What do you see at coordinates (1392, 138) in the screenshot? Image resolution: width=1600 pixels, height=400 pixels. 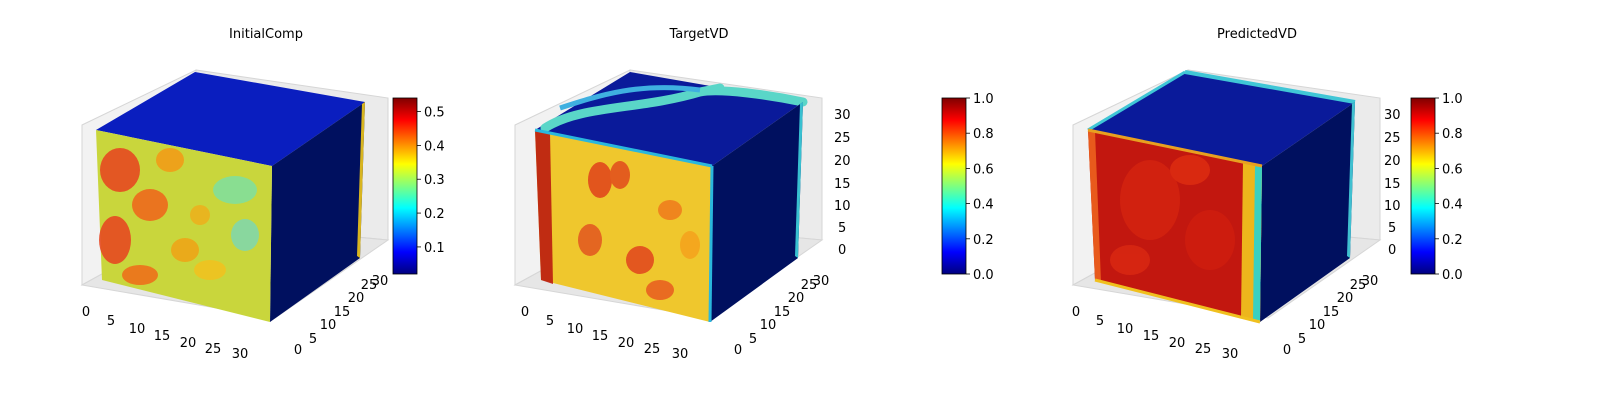 I see `z-tick: 25` at bounding box center [1392, 138].